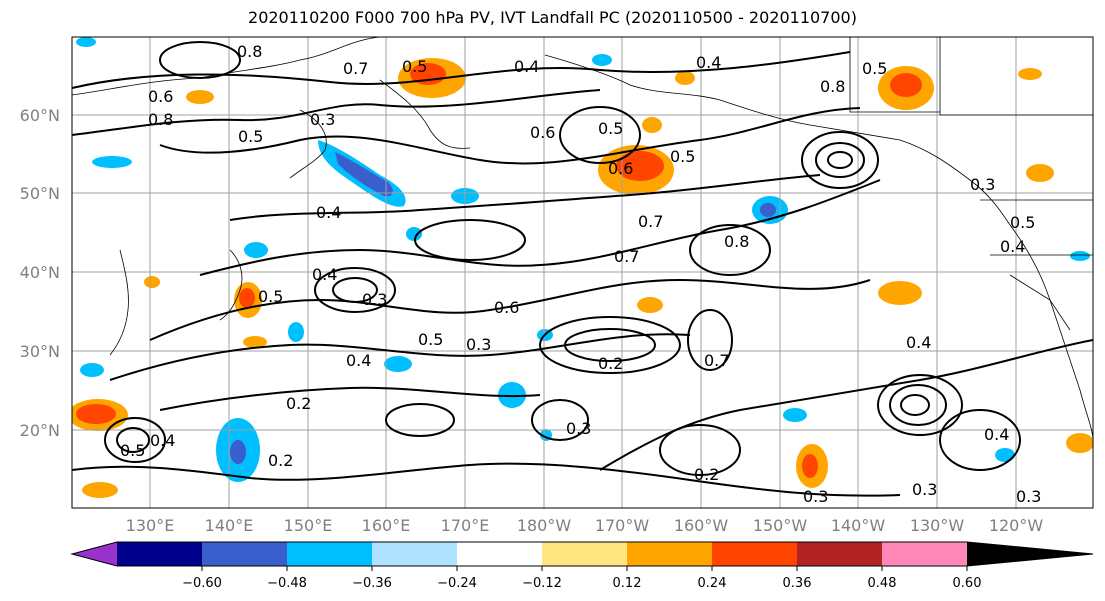  What do you see at coordinates (94, 554) in the screenshot?
I see `colorbar-extend-low` at bounding box center [94, 554].